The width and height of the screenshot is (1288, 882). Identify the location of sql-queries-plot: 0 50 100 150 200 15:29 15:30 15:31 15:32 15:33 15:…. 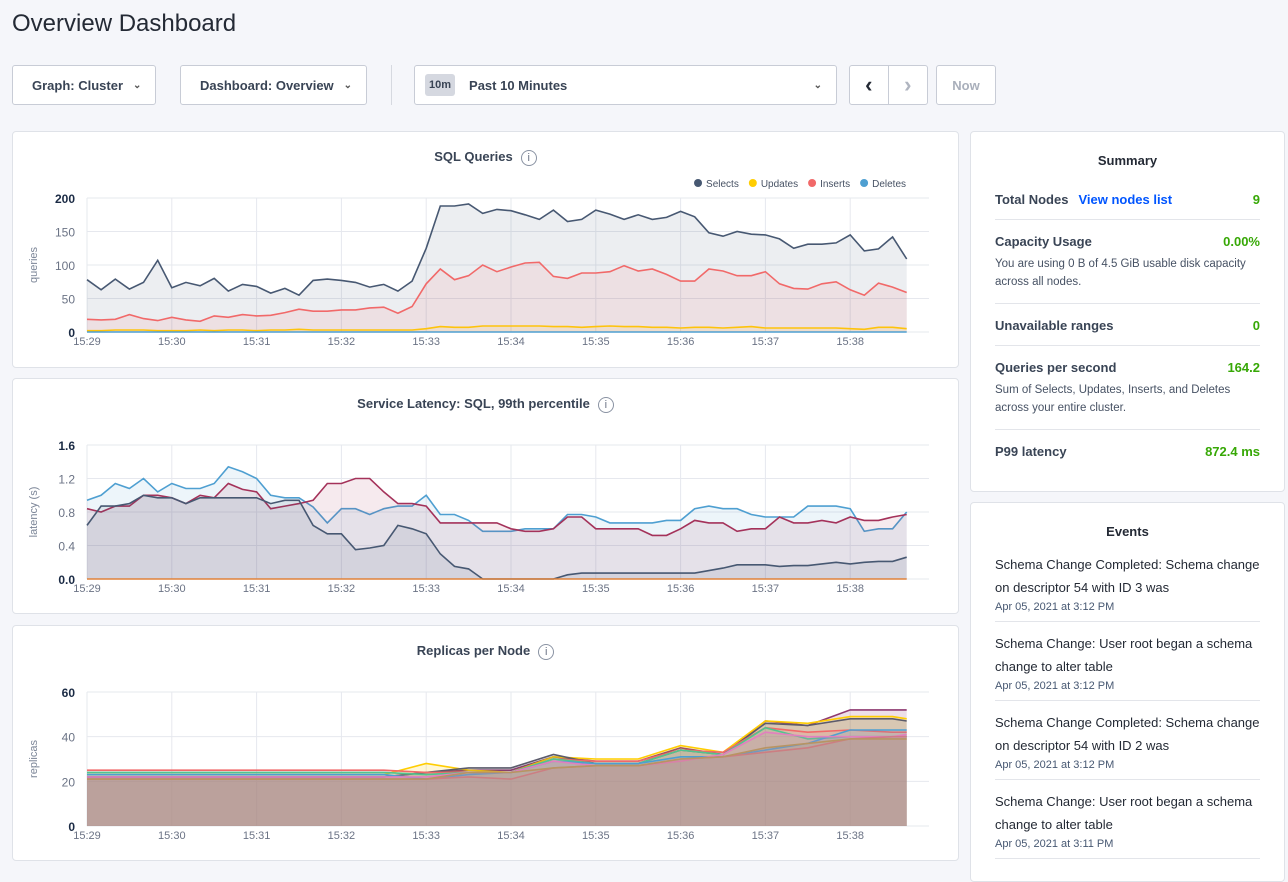
(478, 263).